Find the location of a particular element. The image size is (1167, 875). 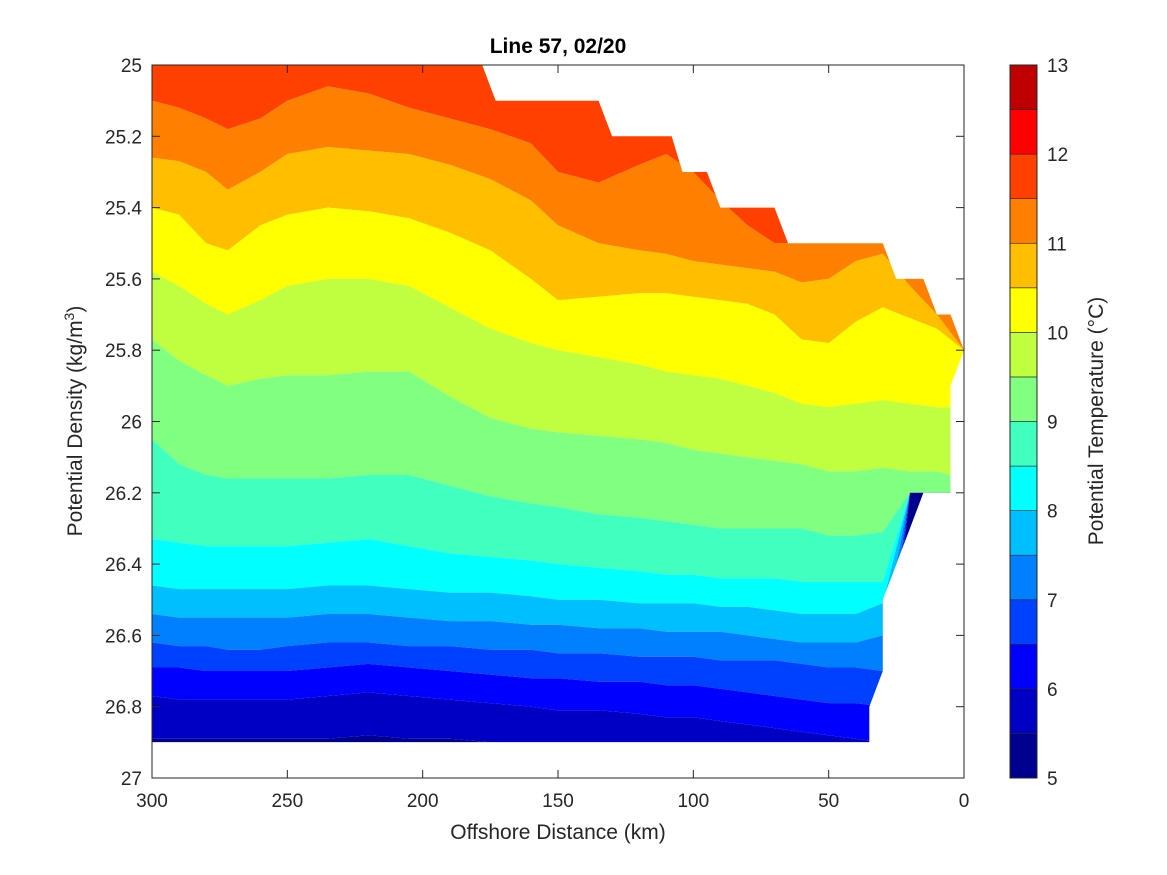

x-tick-label: 250 is located at coordinates (287, 801).